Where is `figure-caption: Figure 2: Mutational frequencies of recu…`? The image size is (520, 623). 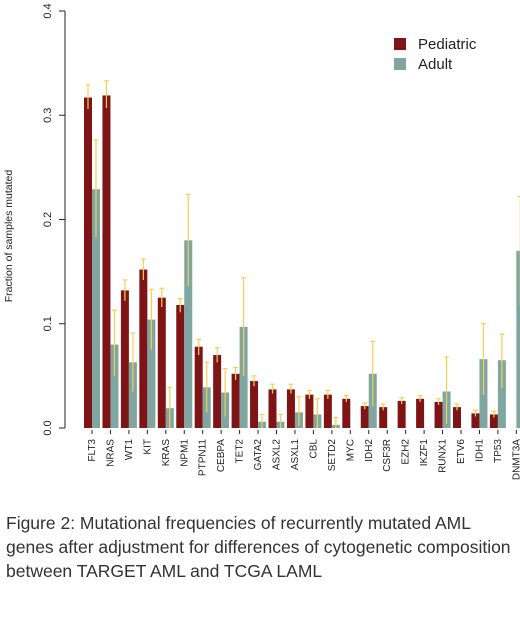
figure-caption: Figure 2: Mutational frequencies of recu… is located at coordinates (258, 547).